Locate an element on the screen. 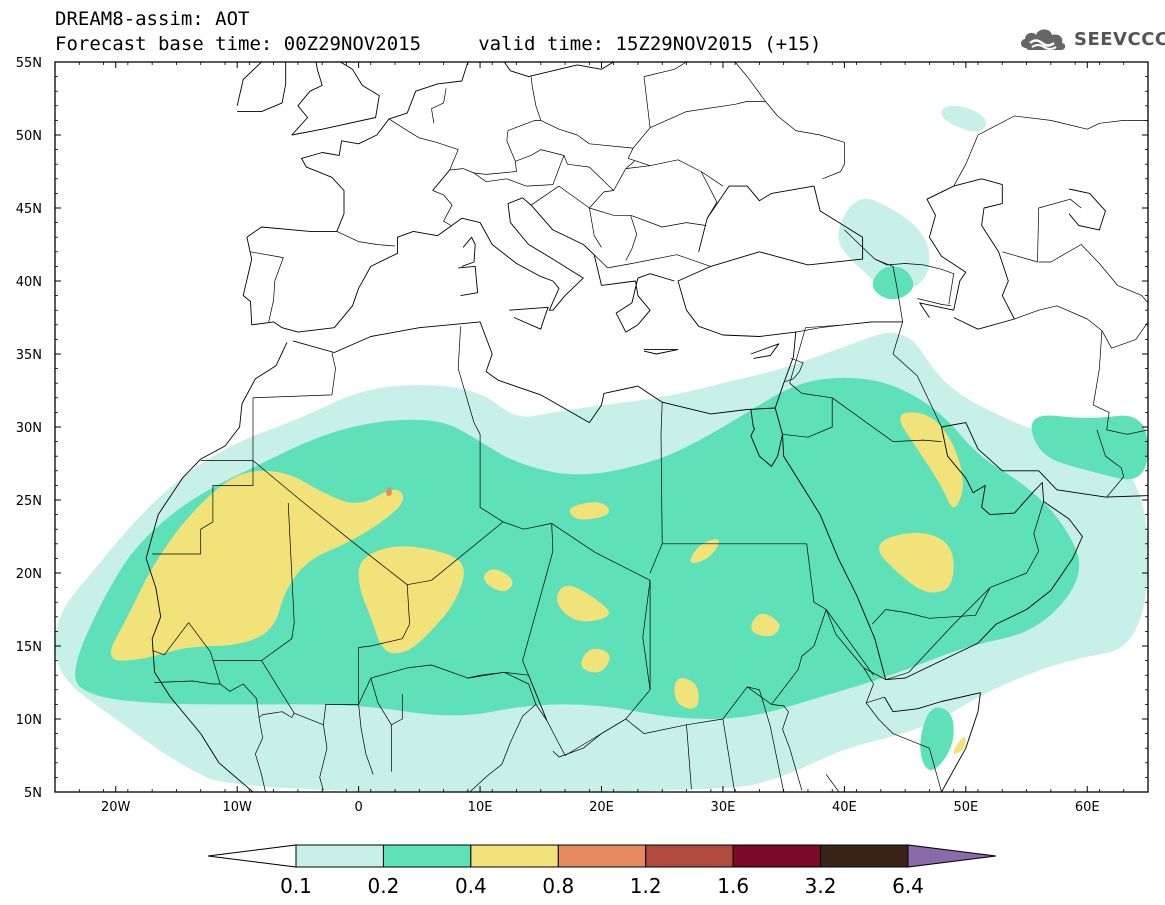  map-title: DREAM8-assim: AOT is located at coordinates (152, 19).